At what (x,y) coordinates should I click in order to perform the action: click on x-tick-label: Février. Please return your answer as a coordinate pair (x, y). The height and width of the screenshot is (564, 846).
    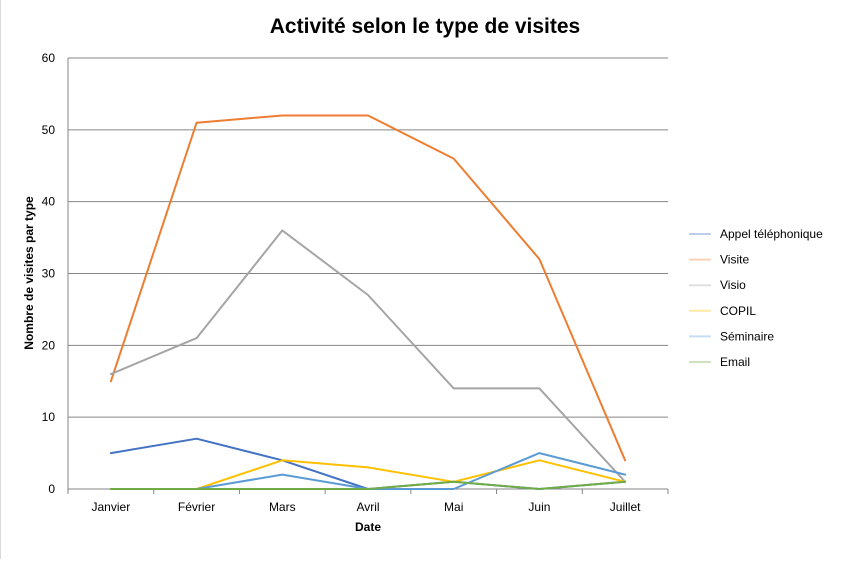
    Looking at the image, I should click on (196, 507).